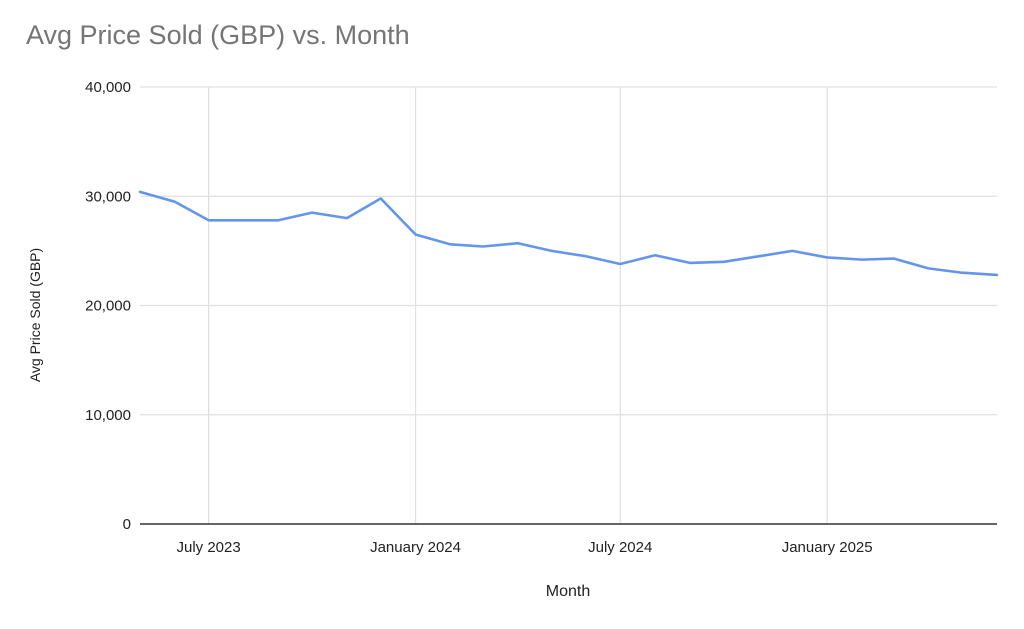 Image resolution: width=1024 pixels, height=629 pixels. What do you see at coordinates (208, 547) in the screenshot?
I see `x-tick-label: July 2023` at bounding box center [208, 547].